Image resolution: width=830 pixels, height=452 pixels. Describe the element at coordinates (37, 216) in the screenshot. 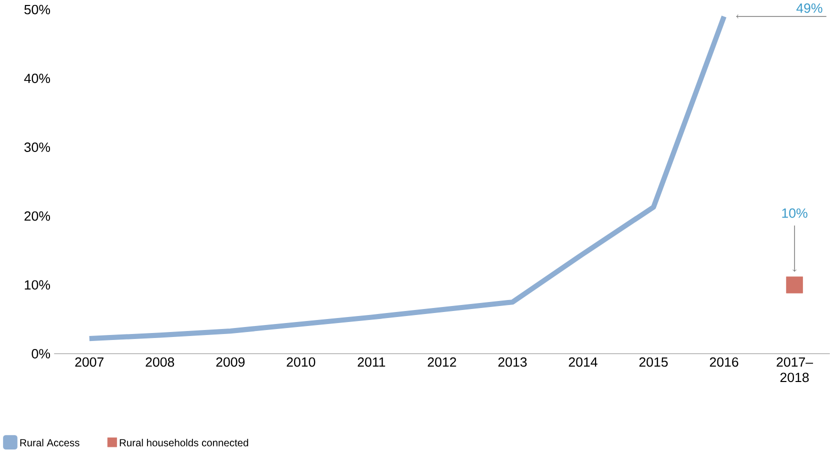

I see `y-tick-label: 20%` at that location.